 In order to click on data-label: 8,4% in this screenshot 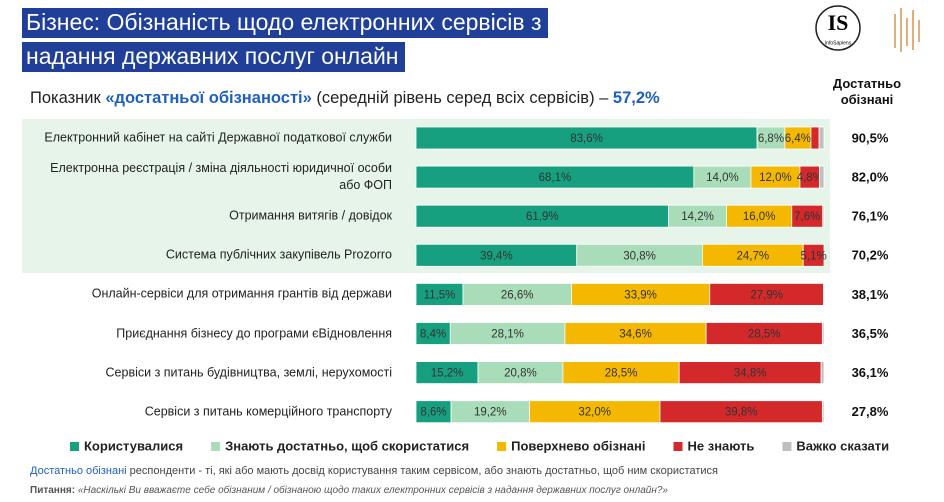, I will do `click(433, 335)`.